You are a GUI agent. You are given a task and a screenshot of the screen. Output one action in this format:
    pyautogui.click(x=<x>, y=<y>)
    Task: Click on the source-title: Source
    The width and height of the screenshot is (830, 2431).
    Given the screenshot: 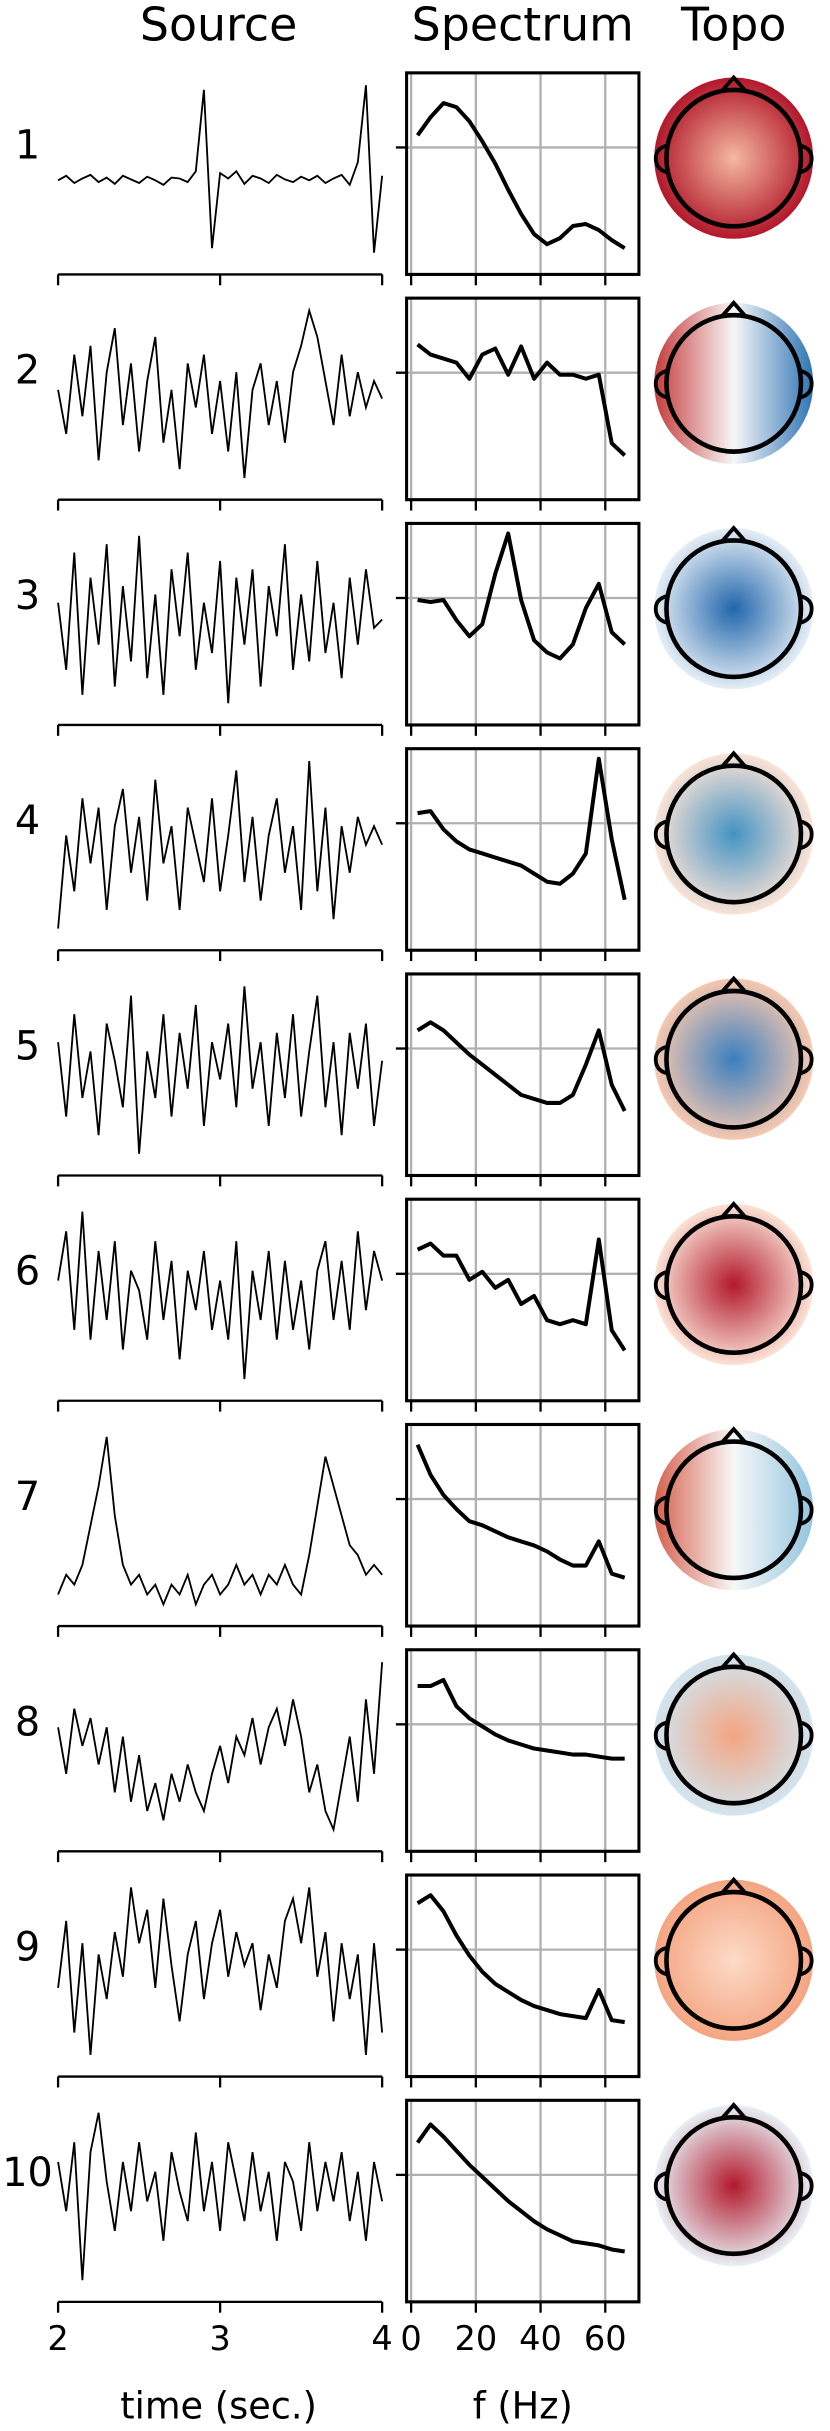 What is the action you would take?
    pyautogui.click(x=218, y=26)
    